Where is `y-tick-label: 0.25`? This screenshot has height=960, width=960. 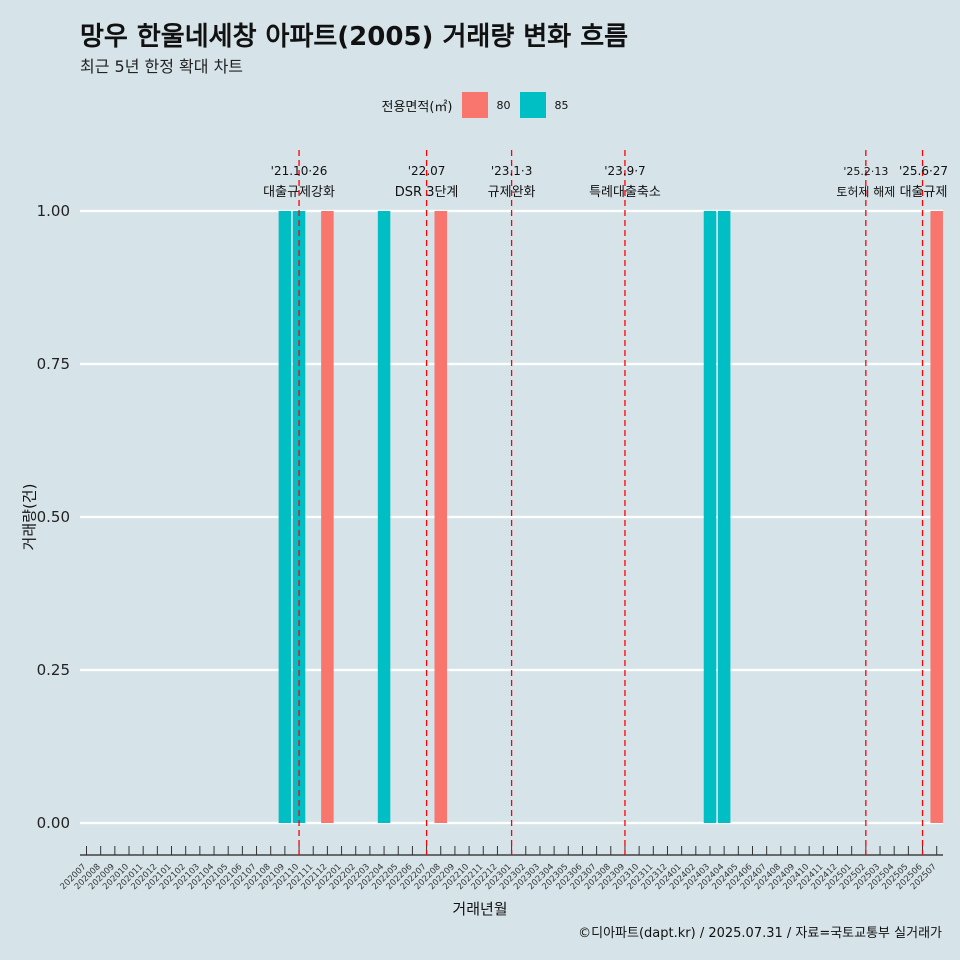 y-tick-label: 0.25 is located at coordinates (53, 670).